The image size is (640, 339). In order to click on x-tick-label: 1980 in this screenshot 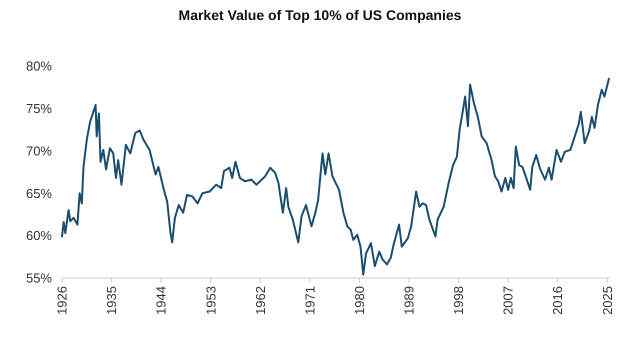, I will do `click(359, 300)`.